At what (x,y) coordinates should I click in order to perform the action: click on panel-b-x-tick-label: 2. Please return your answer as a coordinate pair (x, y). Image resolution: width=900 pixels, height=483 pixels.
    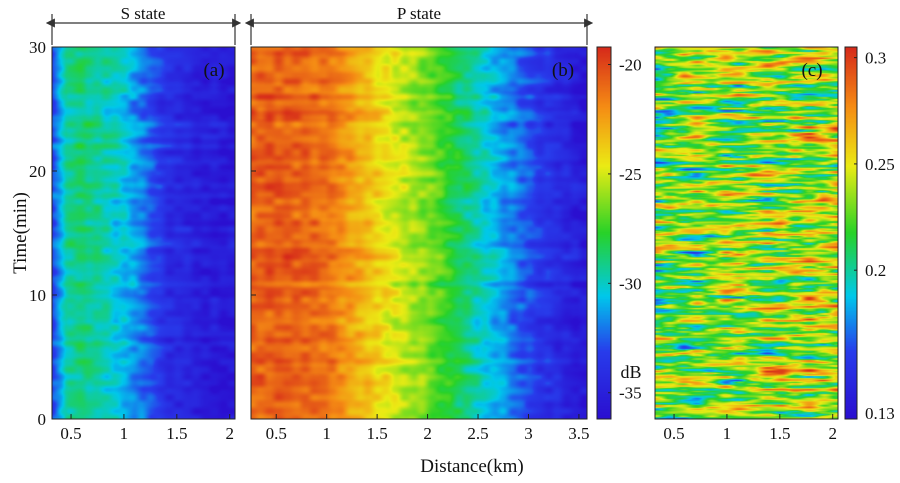
    Looking at the image, I should click on (427, 433).